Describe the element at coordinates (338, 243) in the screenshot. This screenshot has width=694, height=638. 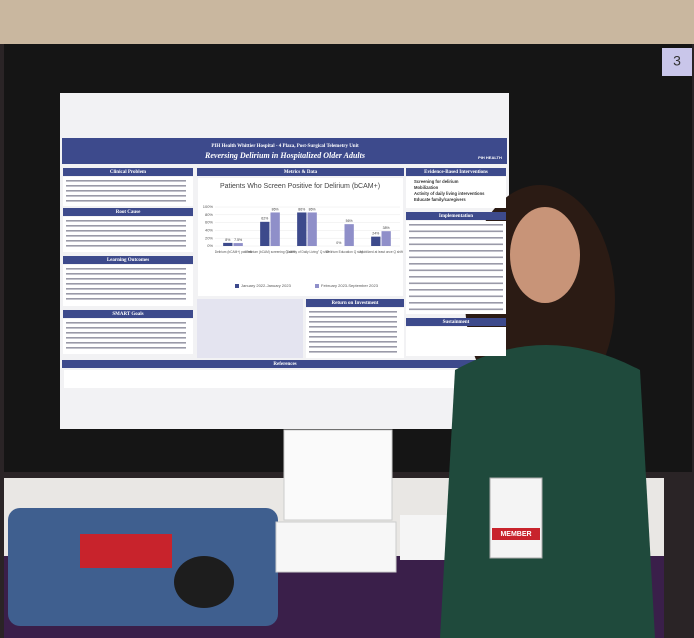
I see `value-label: 0%` at that location.